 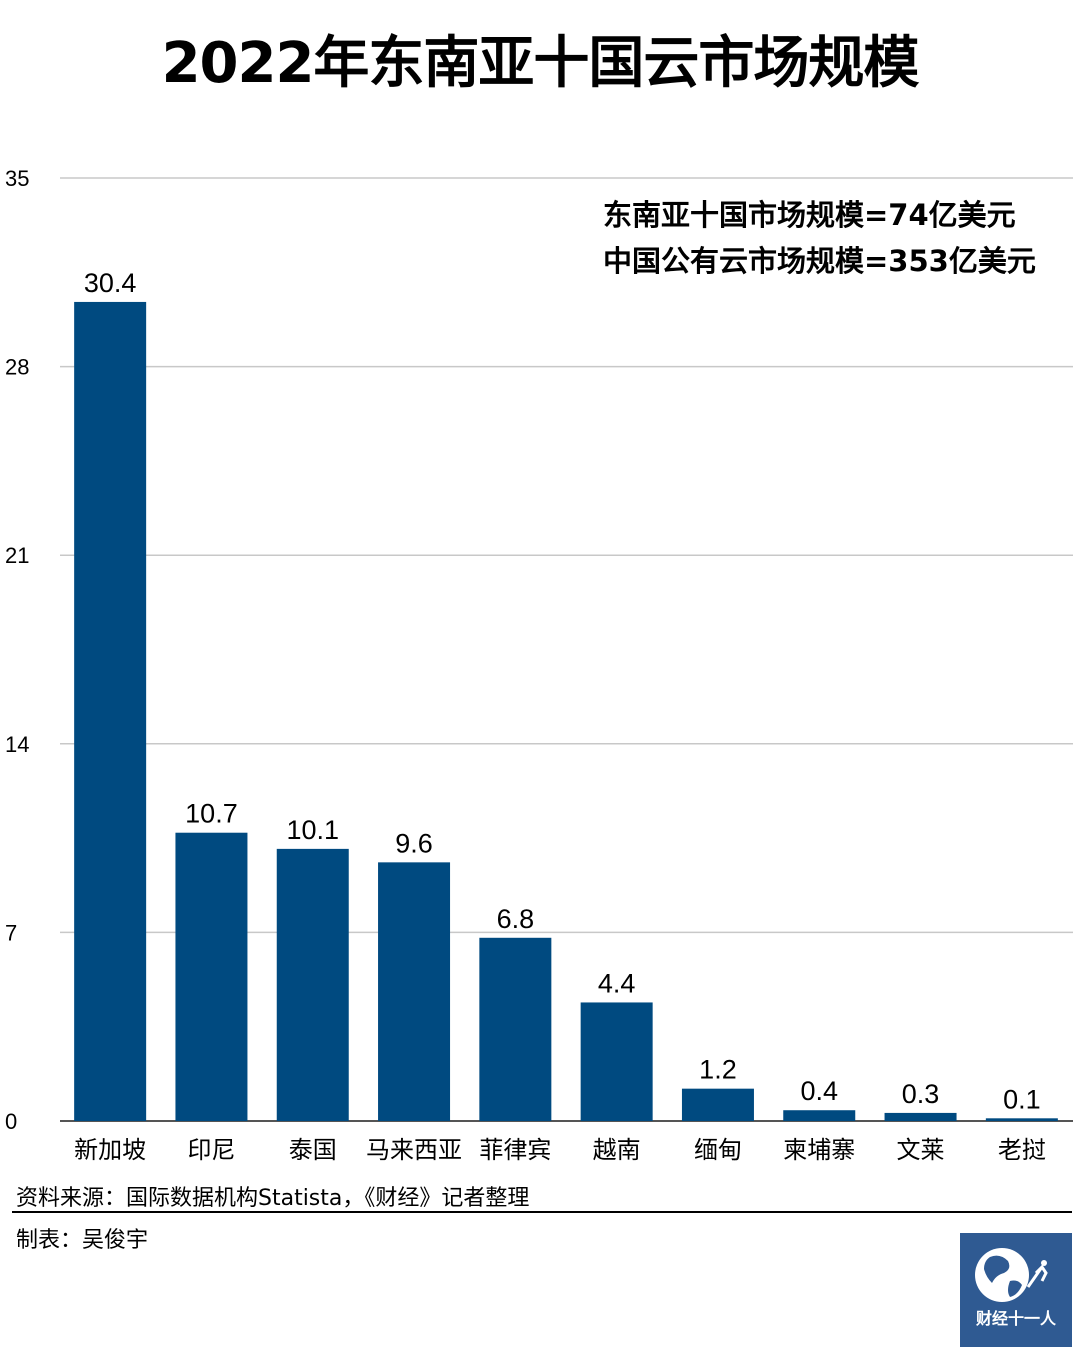 What do you see at coordinates (211, 1150) in the screenshot?
I see `x-category-label: 印尼` at bounding box center [211, 1150].